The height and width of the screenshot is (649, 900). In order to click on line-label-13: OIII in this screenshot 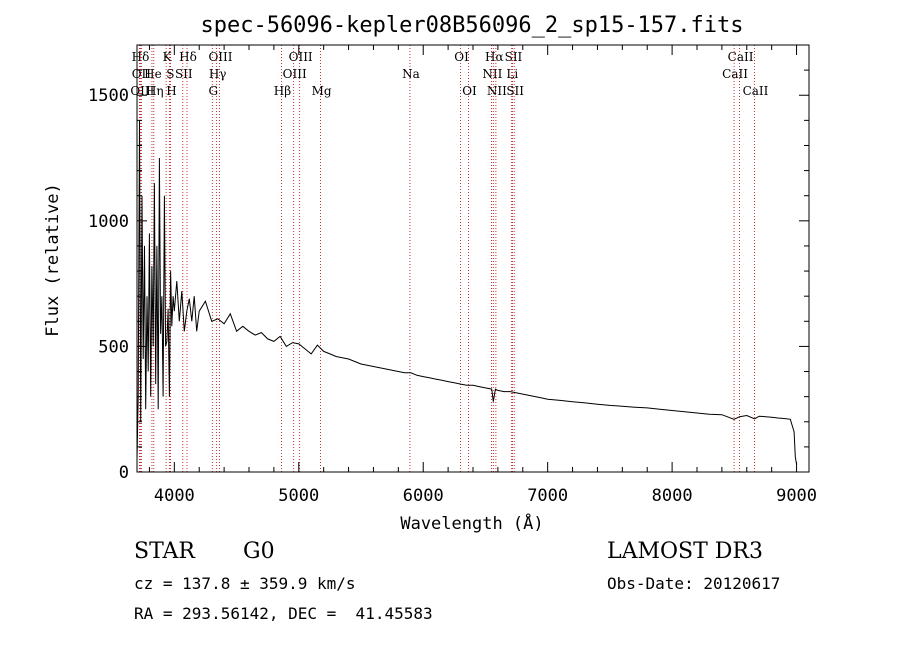, I will do `click(301, 57)`.